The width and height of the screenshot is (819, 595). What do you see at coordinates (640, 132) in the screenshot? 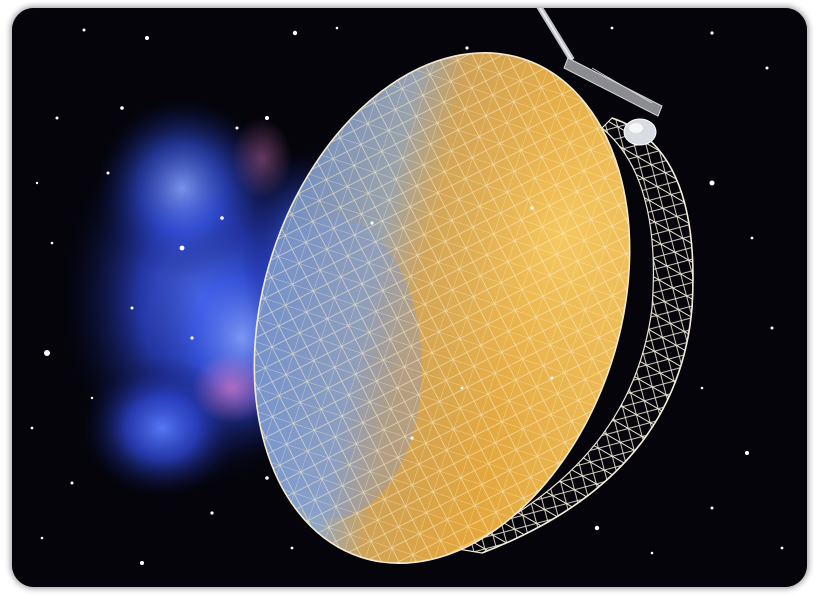
I see `receiver-pod` at bounding box center [640, 132].